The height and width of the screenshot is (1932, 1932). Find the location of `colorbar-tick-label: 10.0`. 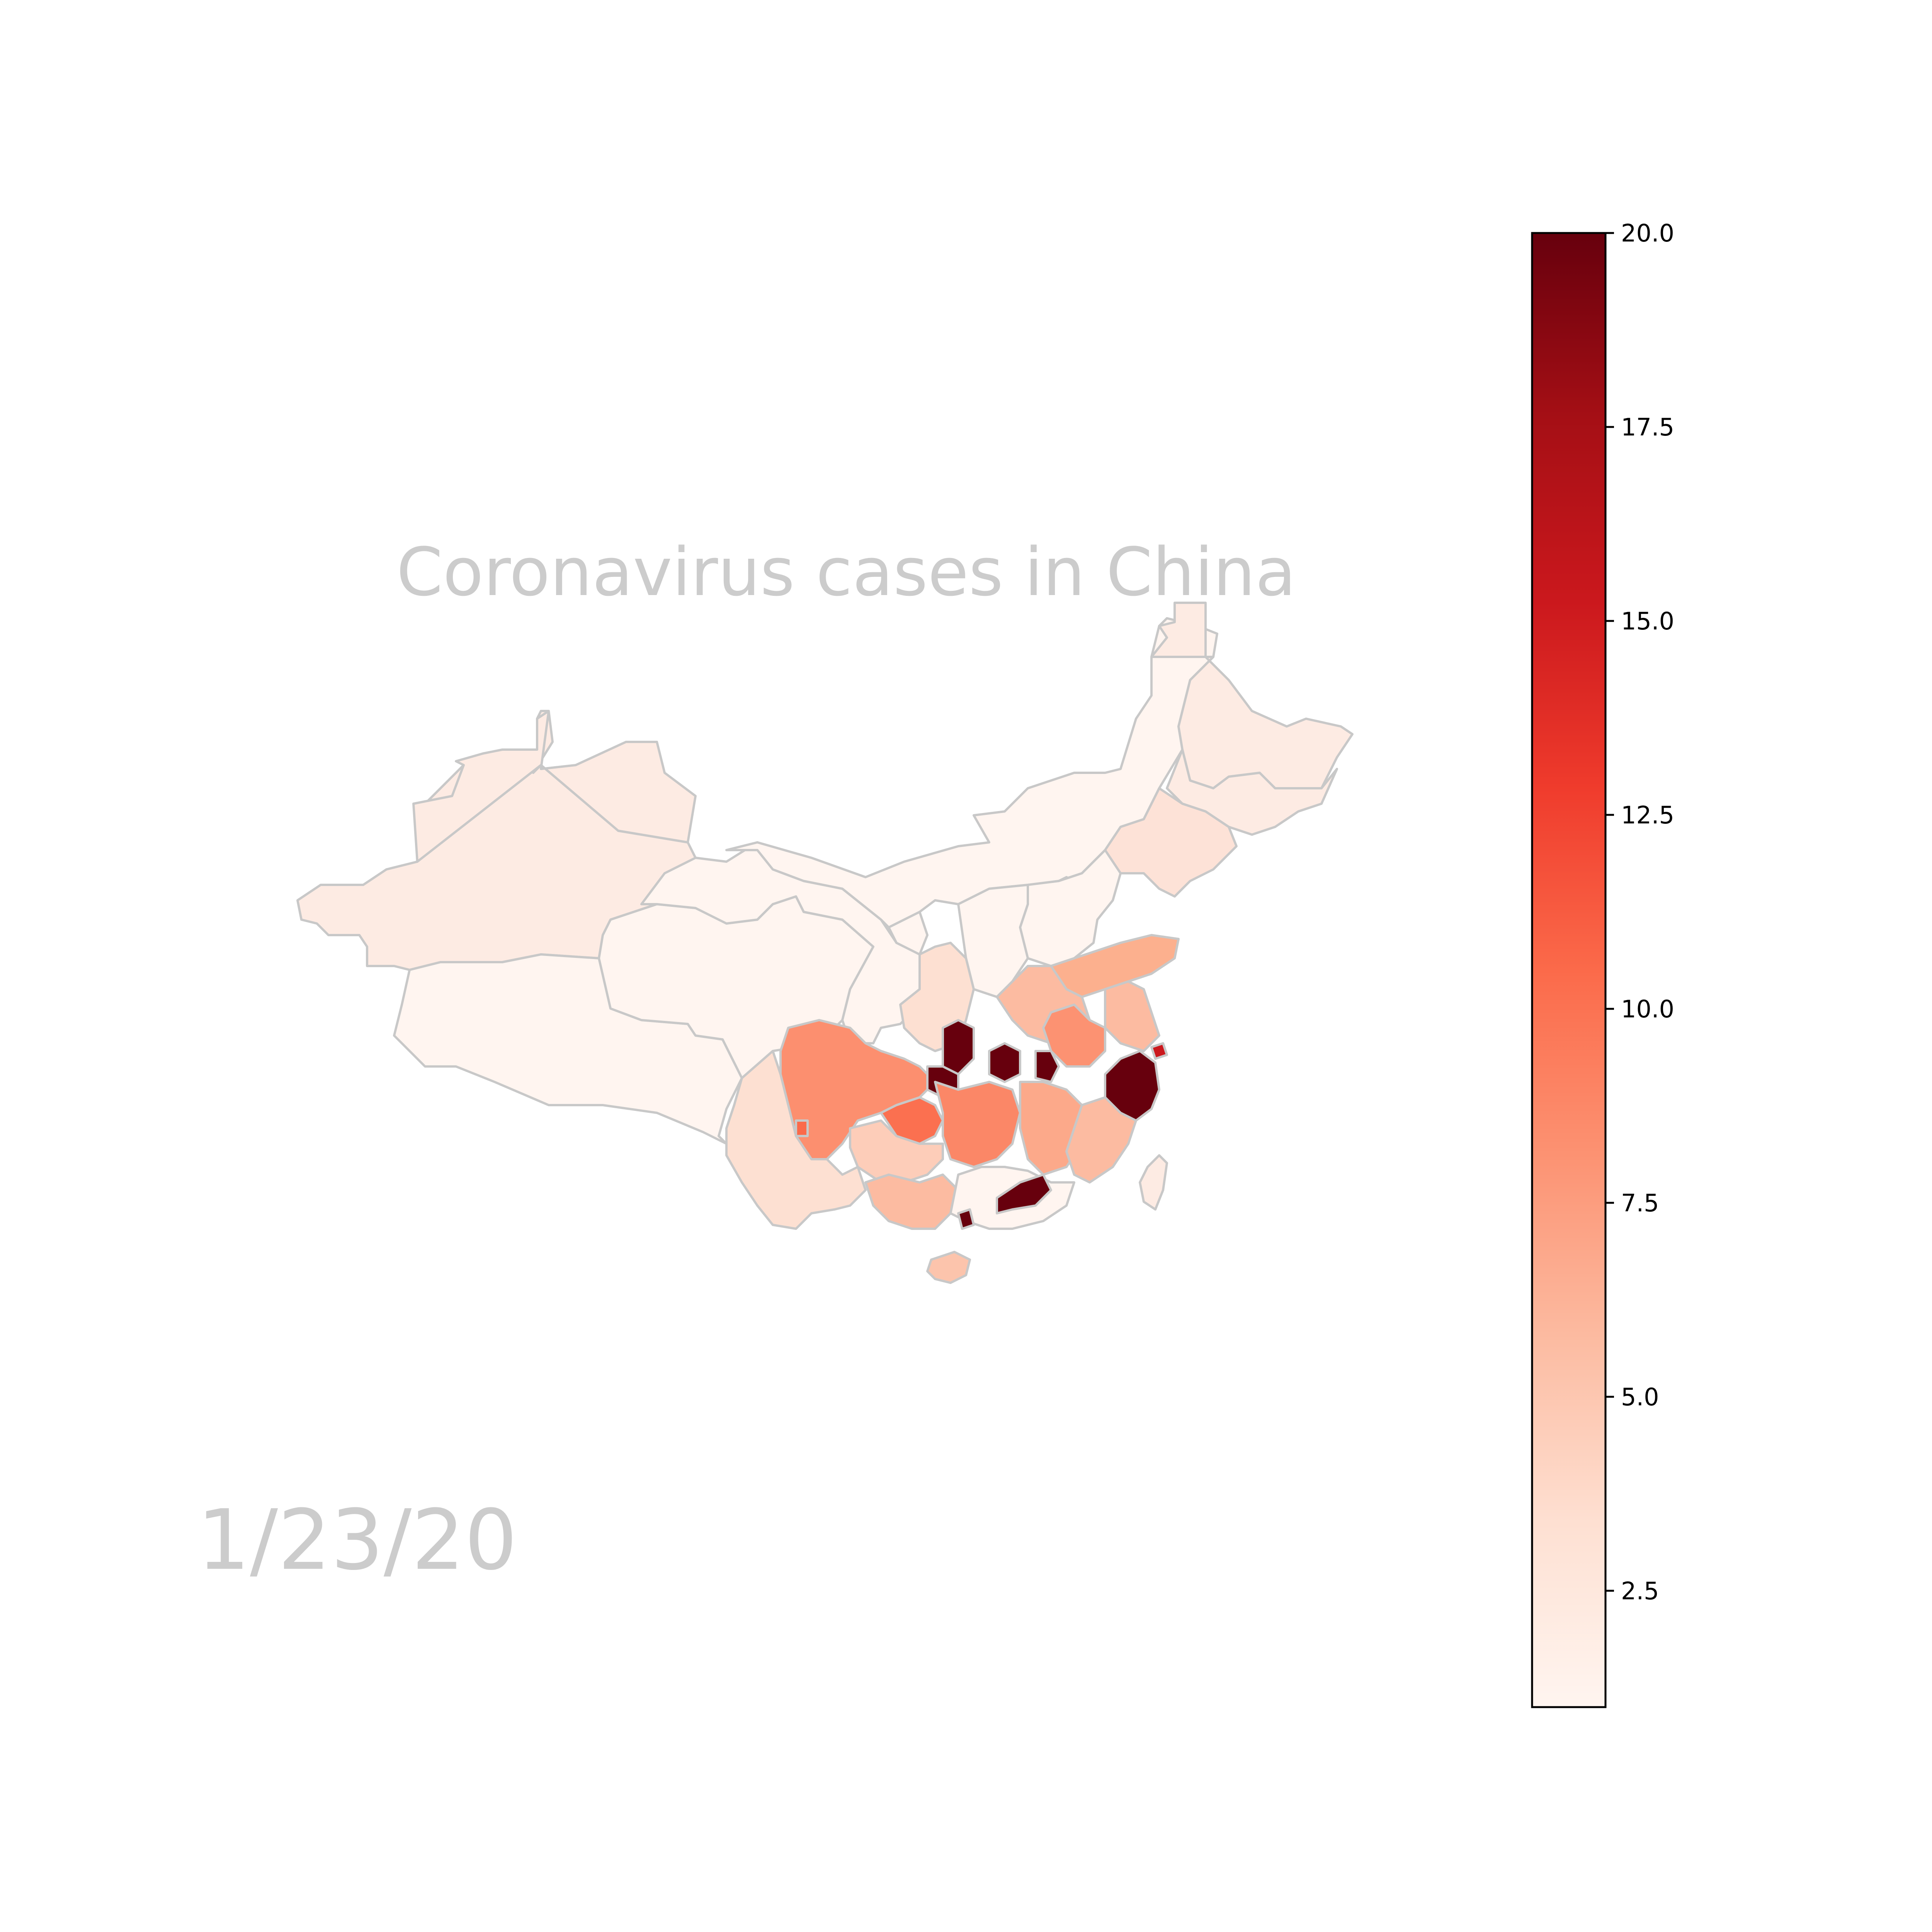

colorbar-tick-label: 10.0 is located at coordinates (1647, 1009).